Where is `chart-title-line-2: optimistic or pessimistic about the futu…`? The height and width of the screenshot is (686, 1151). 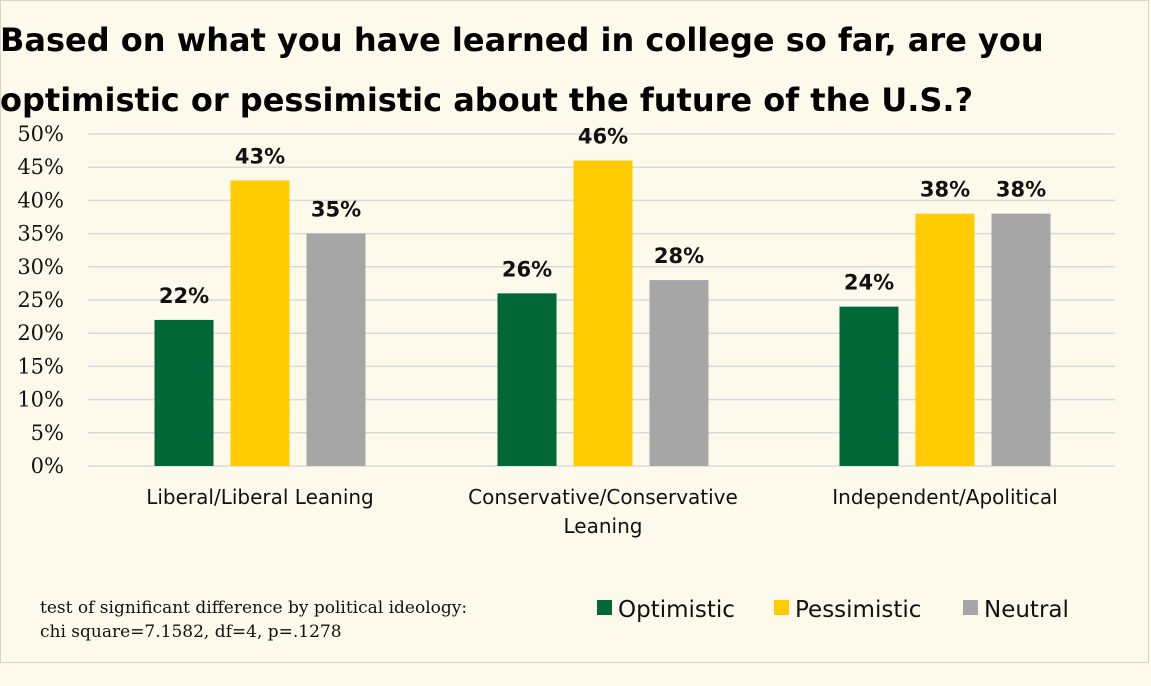
chart-title-line-2: optimistic or pessimistic about the futu… is located at coordinates (487, 99).